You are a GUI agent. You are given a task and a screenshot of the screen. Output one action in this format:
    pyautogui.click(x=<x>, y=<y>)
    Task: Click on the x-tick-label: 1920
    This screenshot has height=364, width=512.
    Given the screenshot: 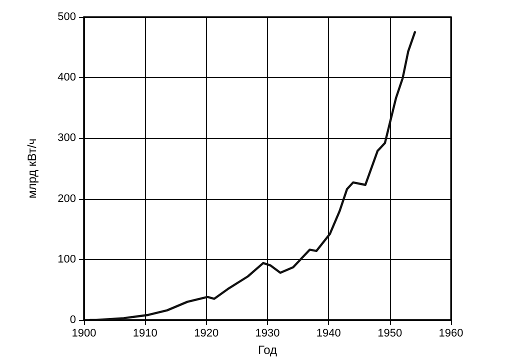 What is the action you would take?
    pyautogui.click(x=206, y=334)
    